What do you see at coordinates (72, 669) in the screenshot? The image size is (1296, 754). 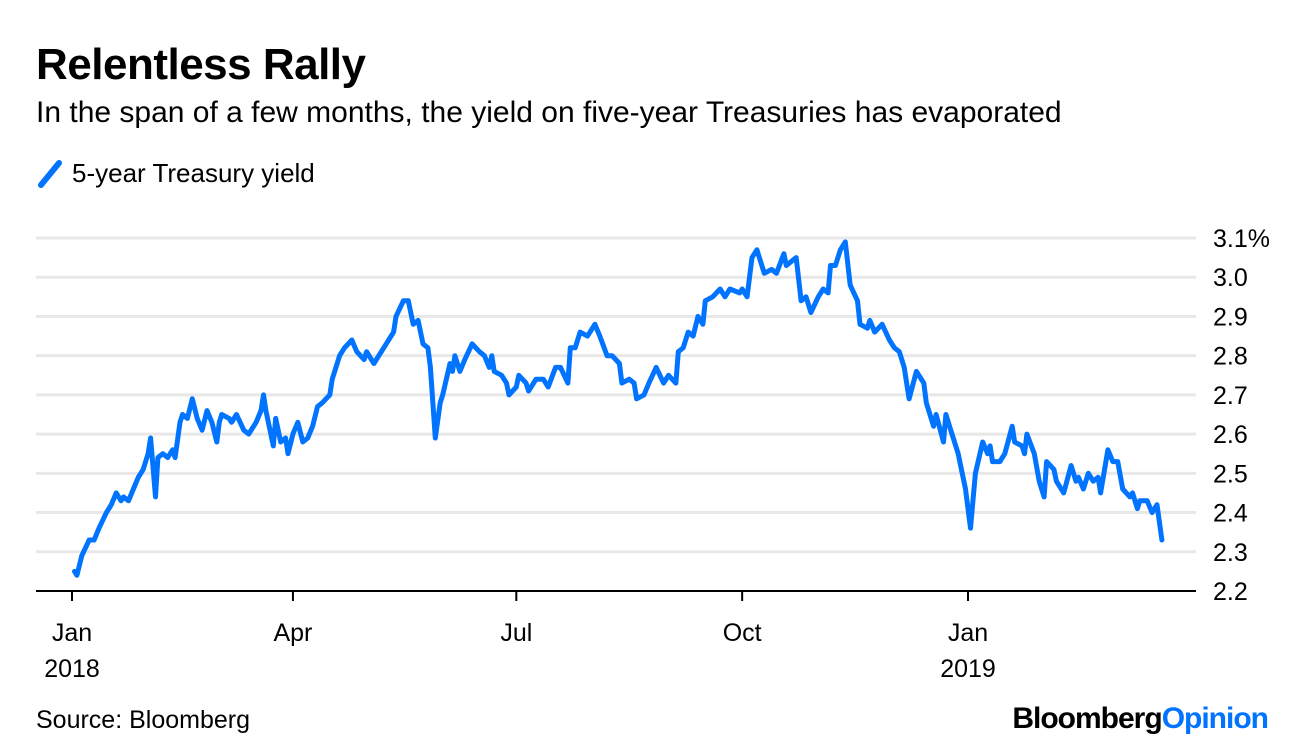 I see `x-tick-year-label: 2018` at bounding box center [72, 669].